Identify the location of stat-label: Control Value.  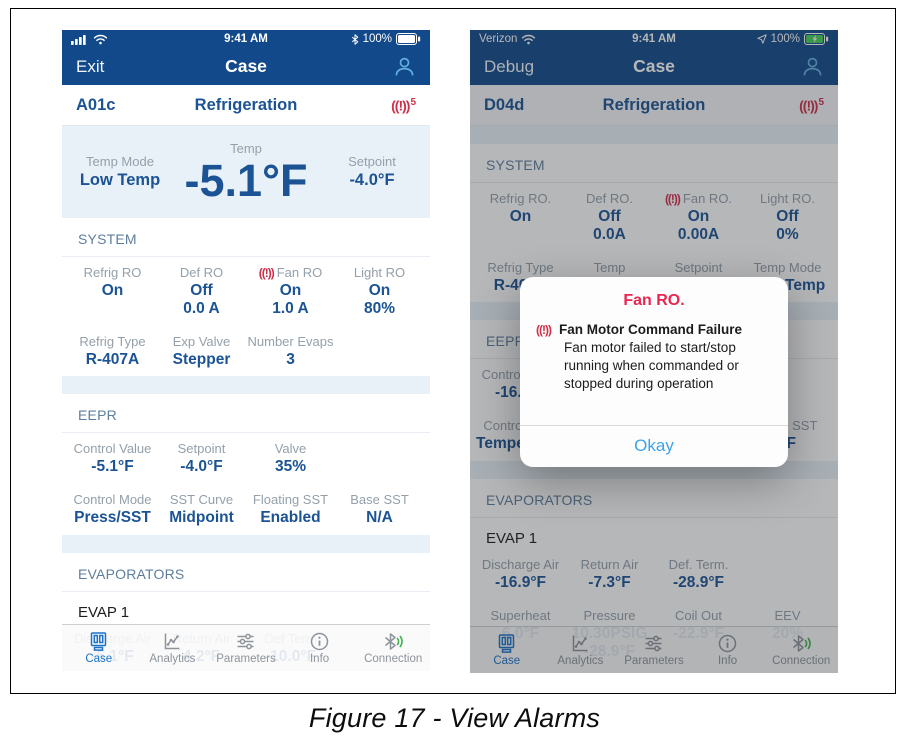
(112, 449).